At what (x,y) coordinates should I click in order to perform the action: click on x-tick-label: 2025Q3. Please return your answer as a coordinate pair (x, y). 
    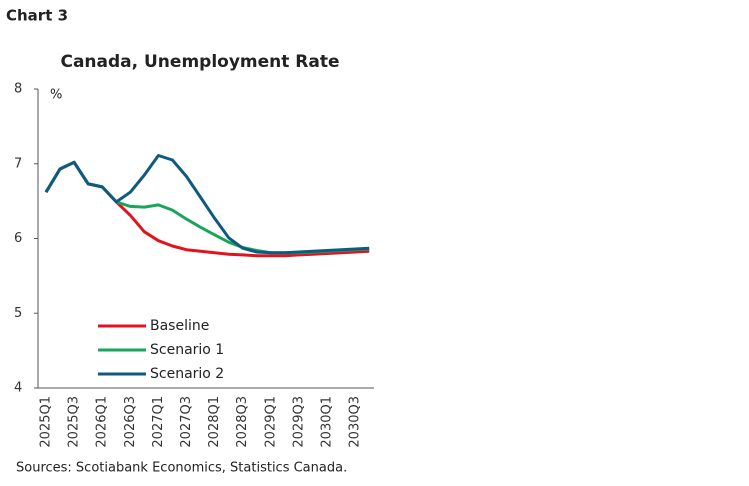
    Looking at the image, I should click on (74, 422).